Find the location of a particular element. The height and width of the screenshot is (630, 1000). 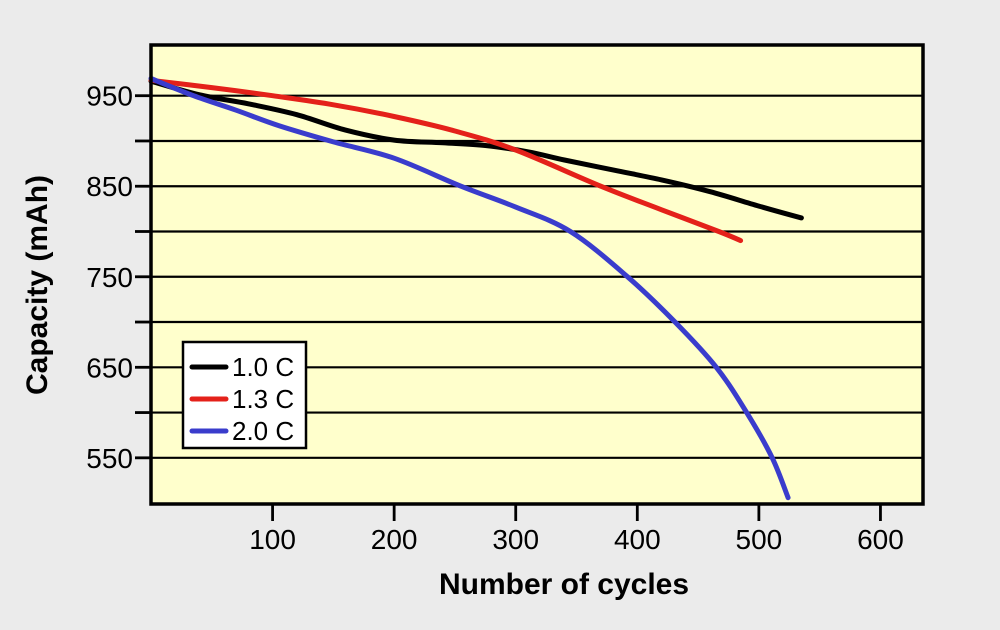

x-tick-label-600: 600 is located at coordinates (880, 539).